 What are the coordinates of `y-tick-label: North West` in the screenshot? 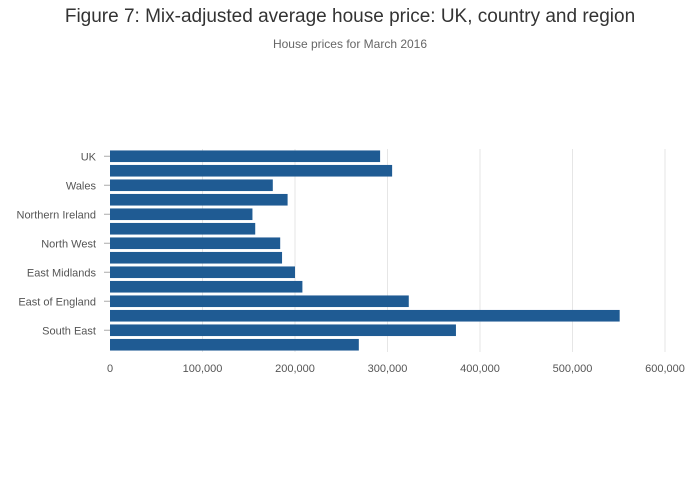 It's located at (68, 244).